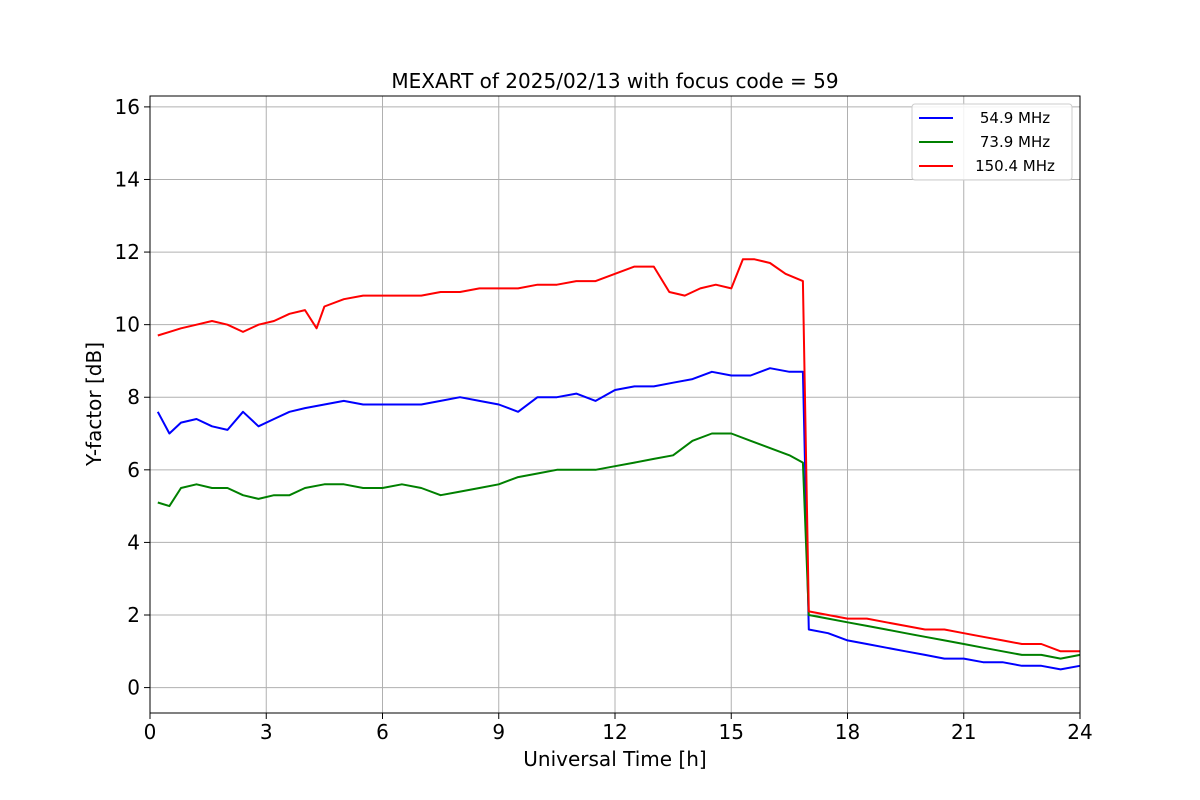 This screenshot has height=800, width=1200. Describe the element at coordinates (1015, 166) in the screenshot. I see `legend-label: 150.4 MHz` at that location.